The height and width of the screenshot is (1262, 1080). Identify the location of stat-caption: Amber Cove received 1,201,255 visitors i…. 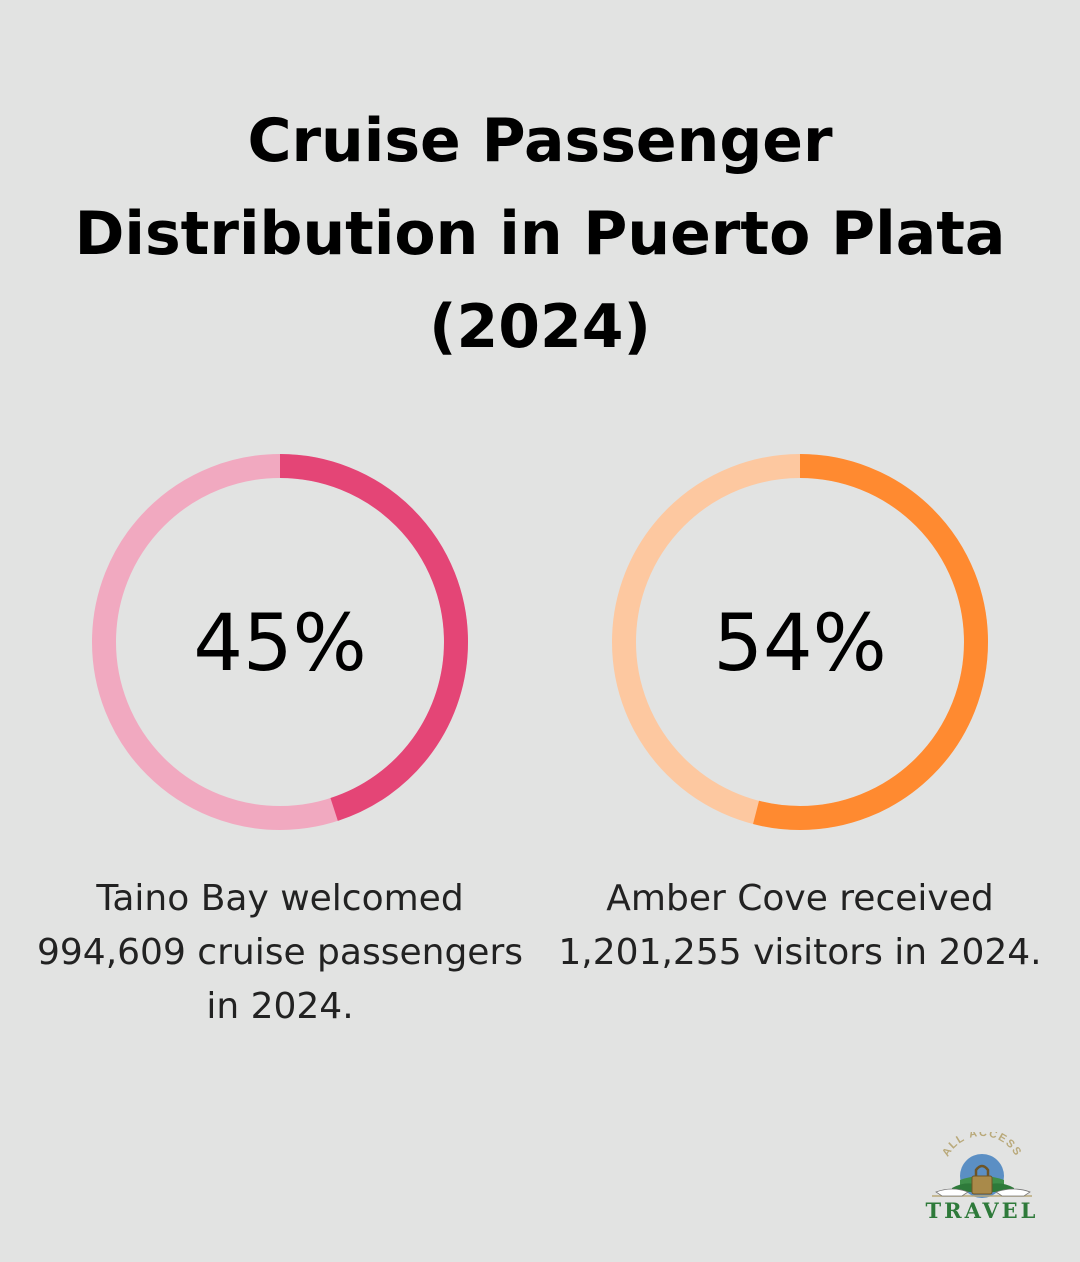
(800, 925).